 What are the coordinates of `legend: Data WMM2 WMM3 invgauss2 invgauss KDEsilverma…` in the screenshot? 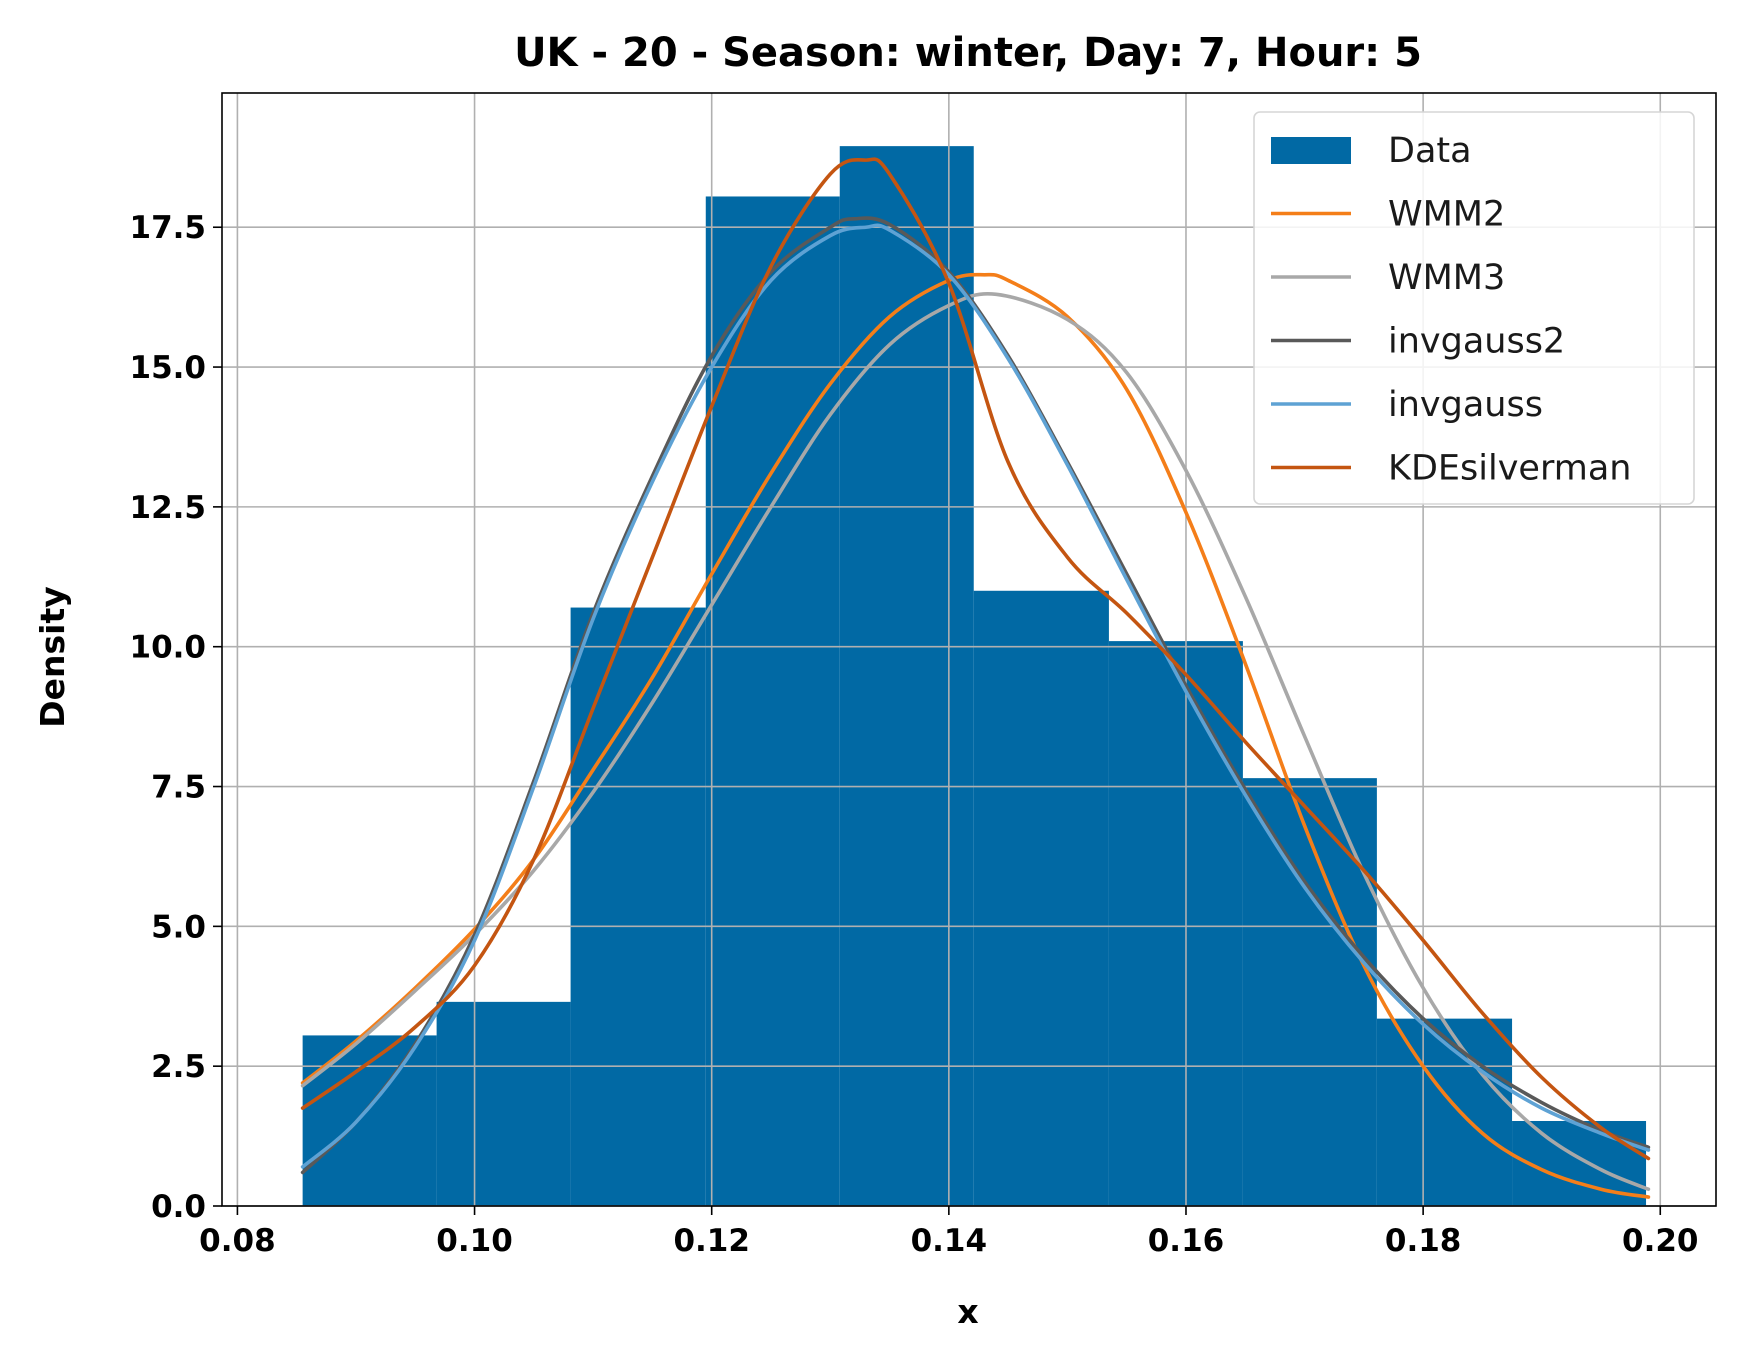 It's located at (1474, 308).